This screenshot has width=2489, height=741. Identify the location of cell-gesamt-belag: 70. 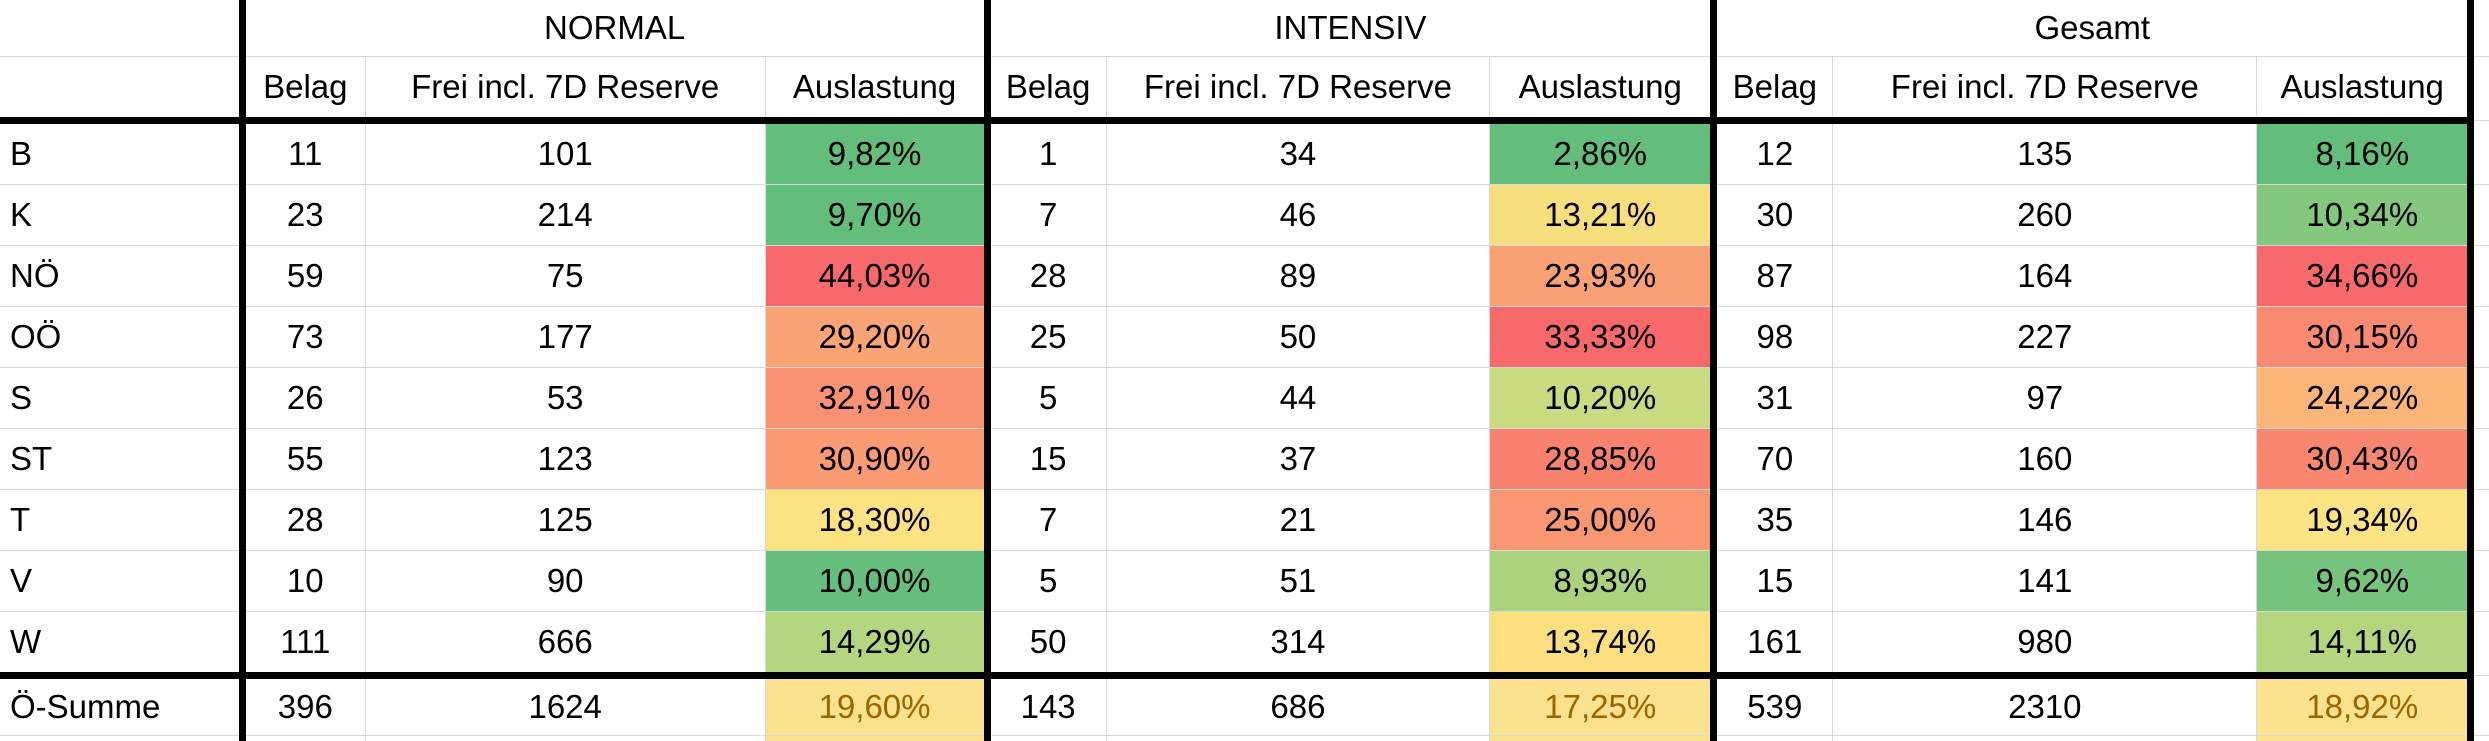
(1773, 459).